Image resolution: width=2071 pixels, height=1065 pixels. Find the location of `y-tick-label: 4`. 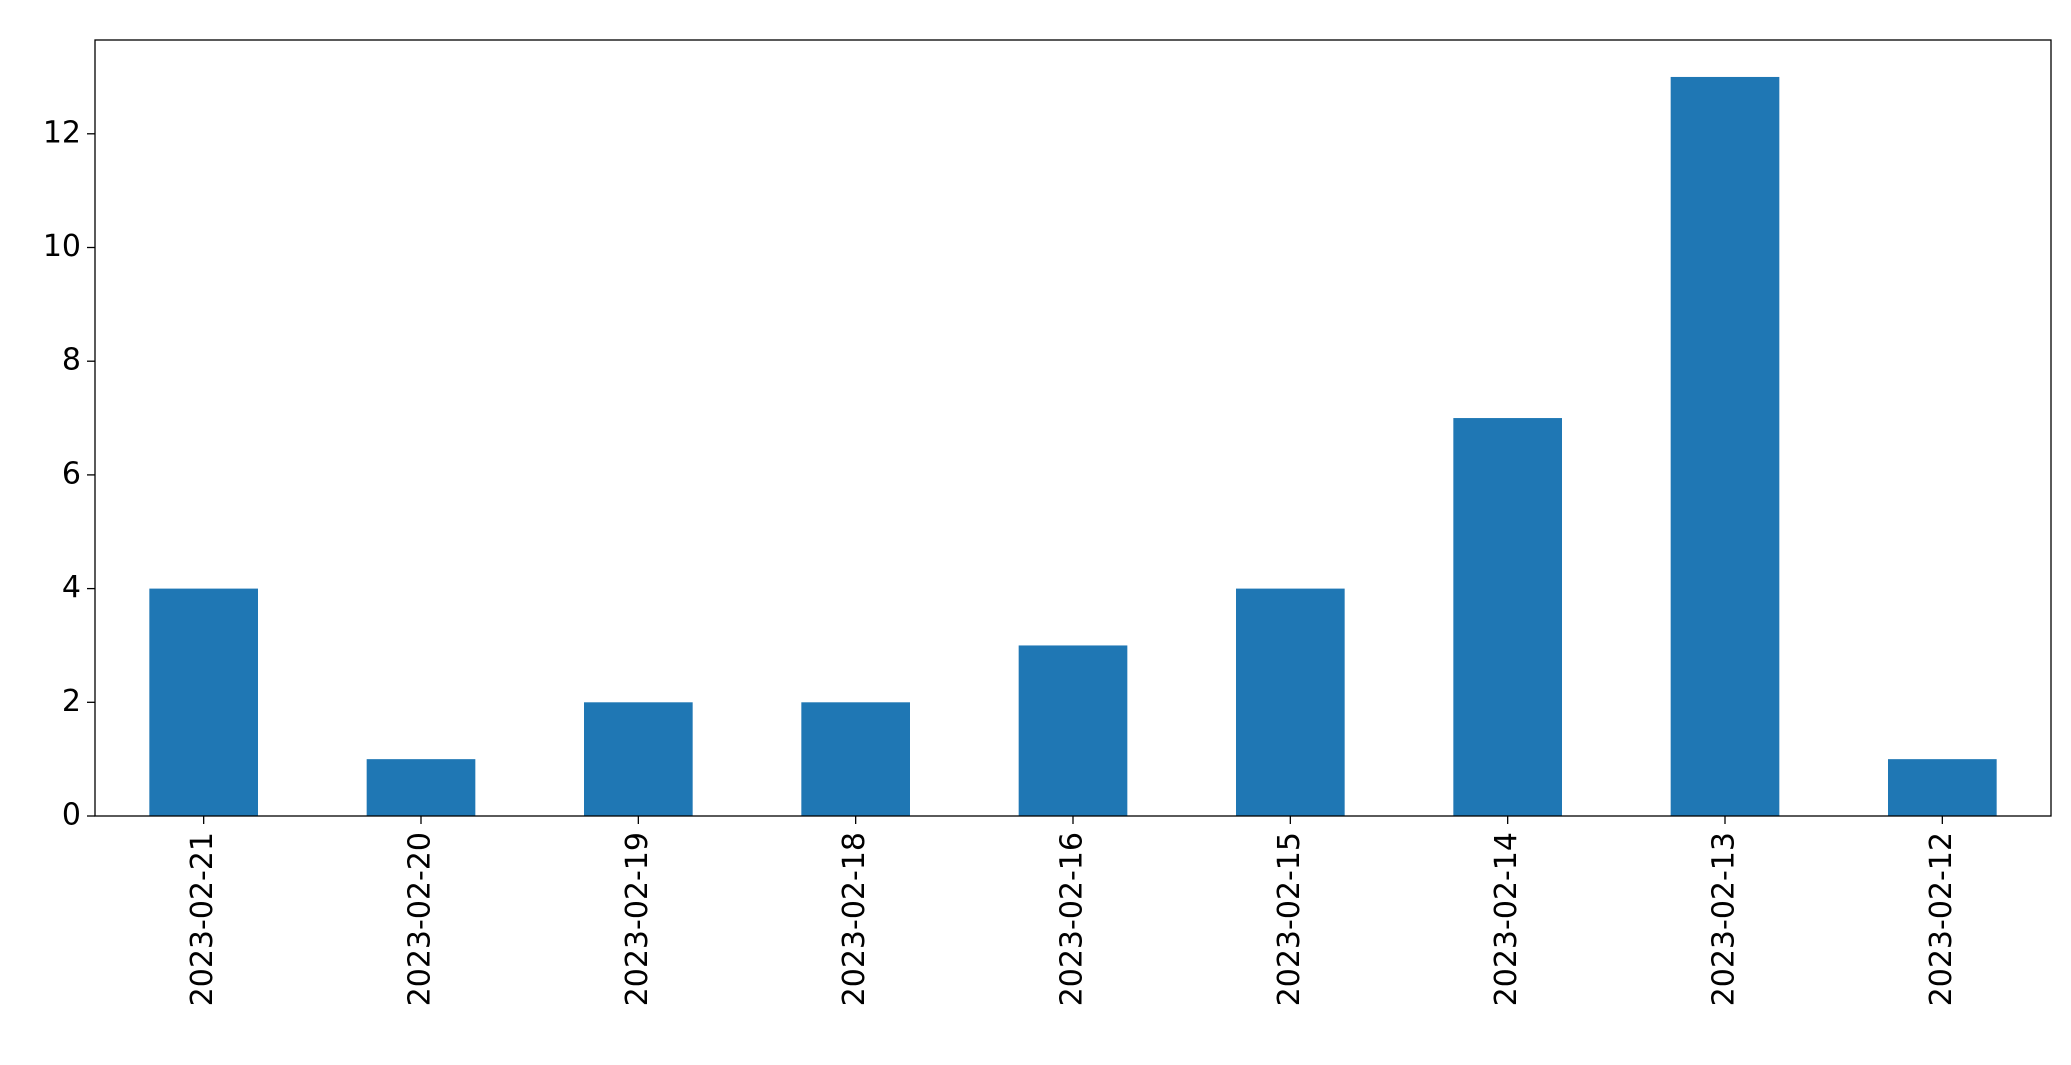

y-tick-label: 4 is located at coordinates (71, 587).